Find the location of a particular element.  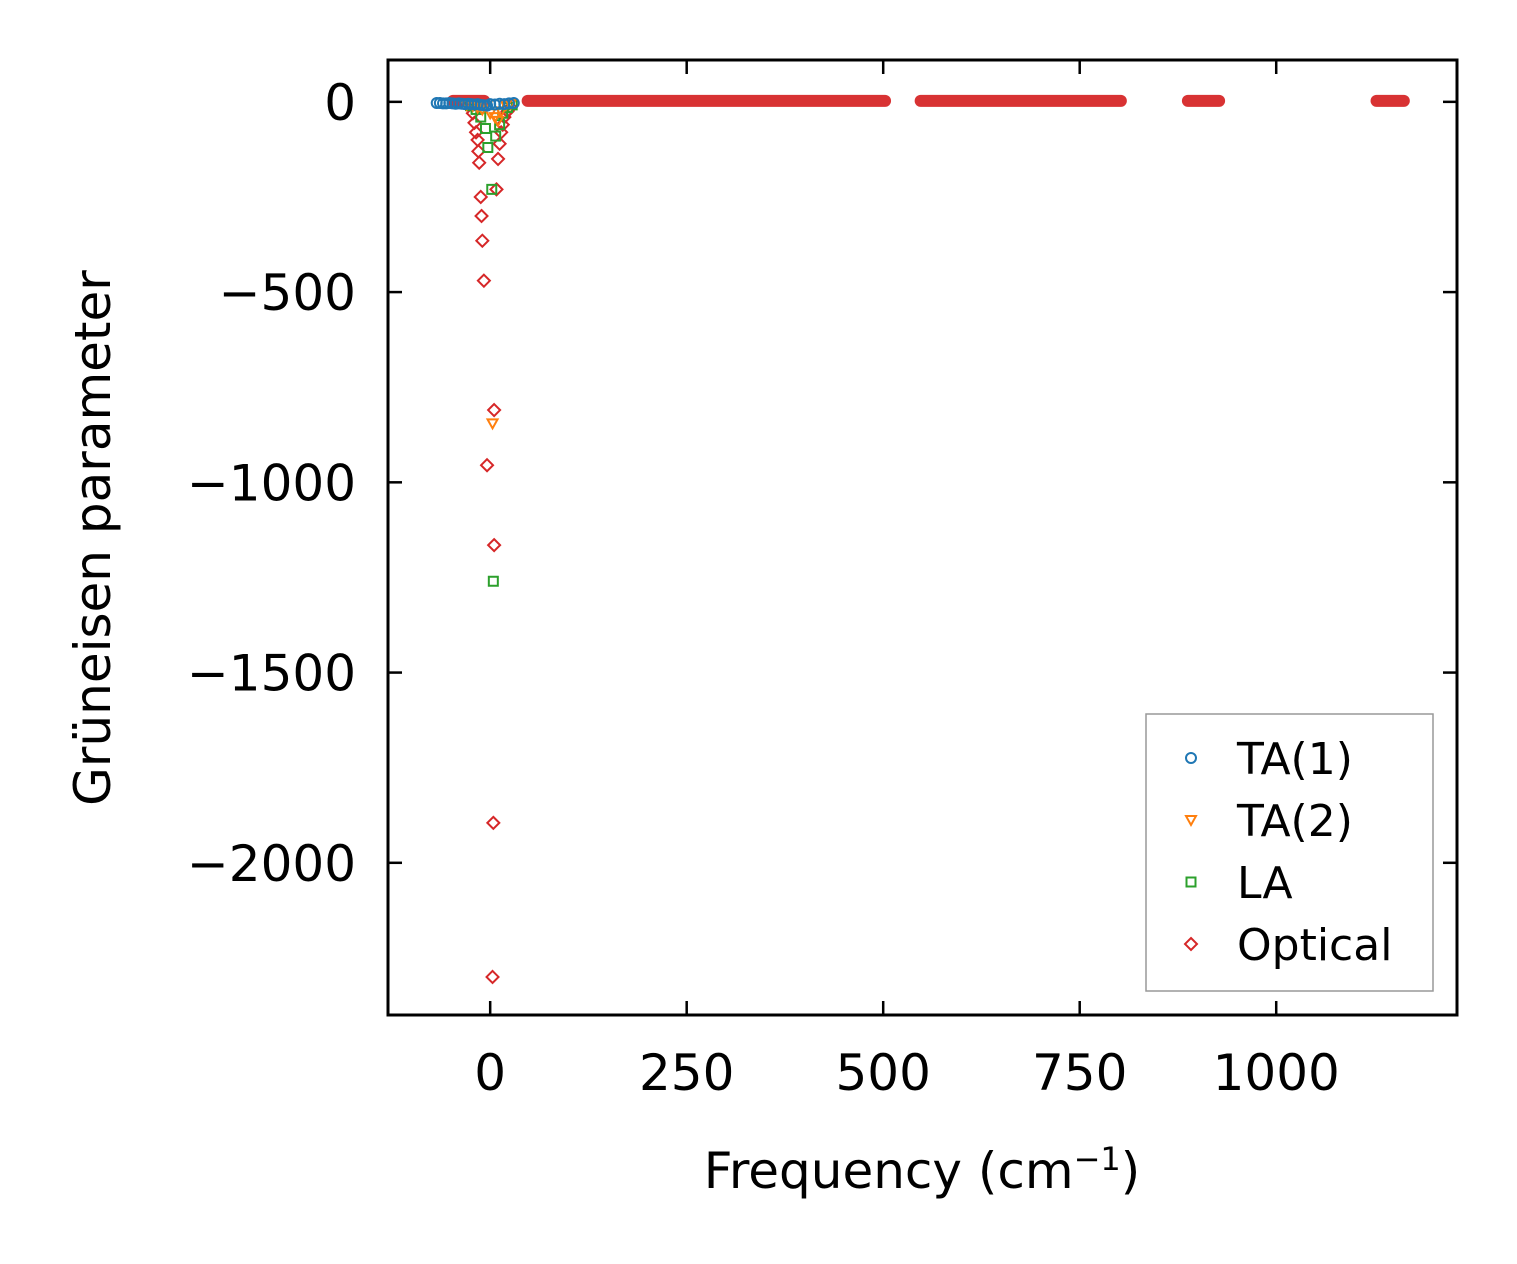

x-tick-label: 0 is located at coordinates (490, 1073).